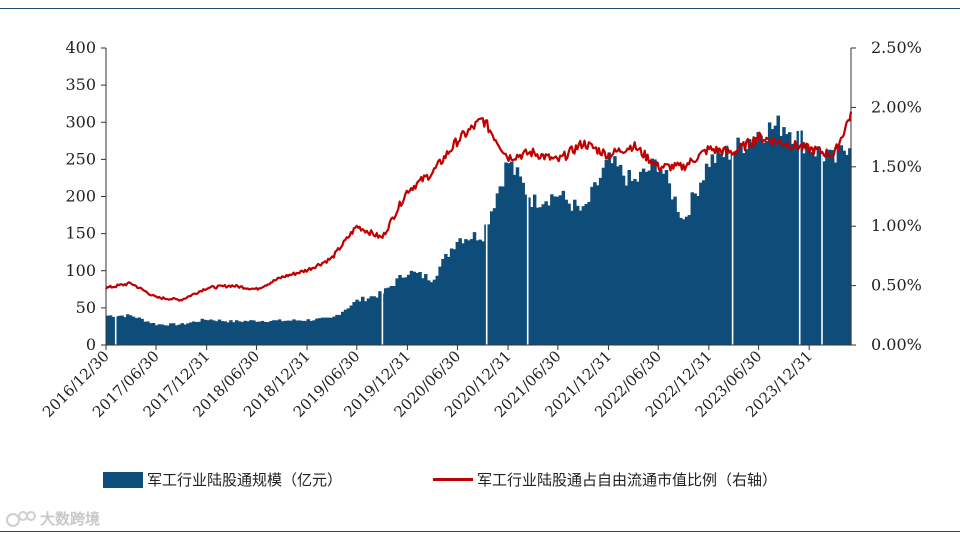 The image size is (960, 538). What do you see at coordinates (80, 84) in the screenshot?
I see `y-left-tick-label: 350` at bounding box center [80, 84].